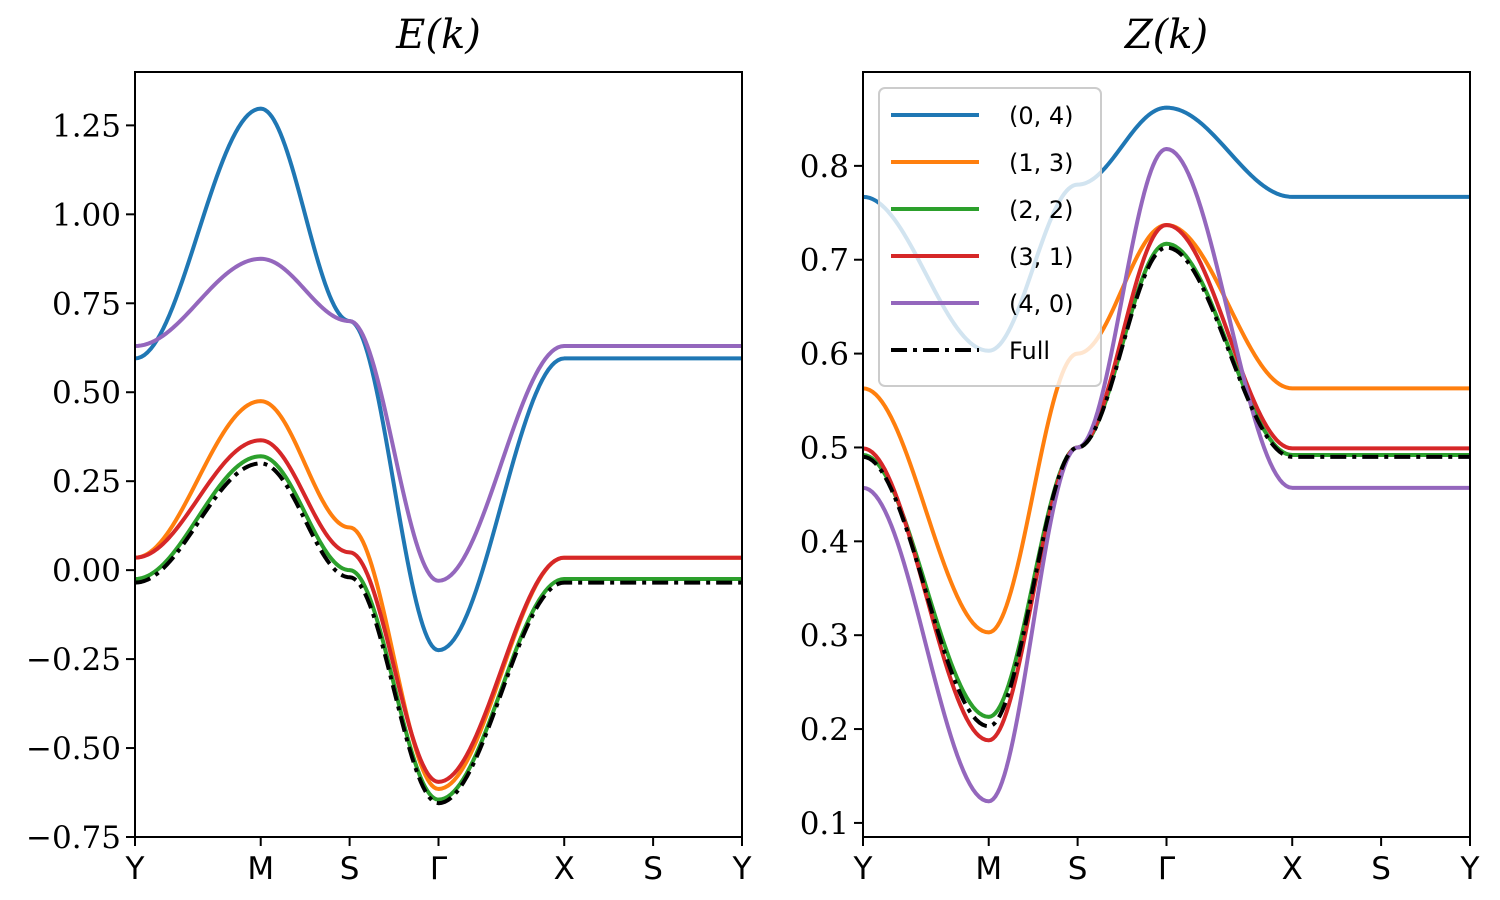 Image resolution: width=1500 pixels, height=900 pixels. Describe the element at coordinates (824, 824) in the screenshot. I see `y-tick-label: 0.1` at that location.